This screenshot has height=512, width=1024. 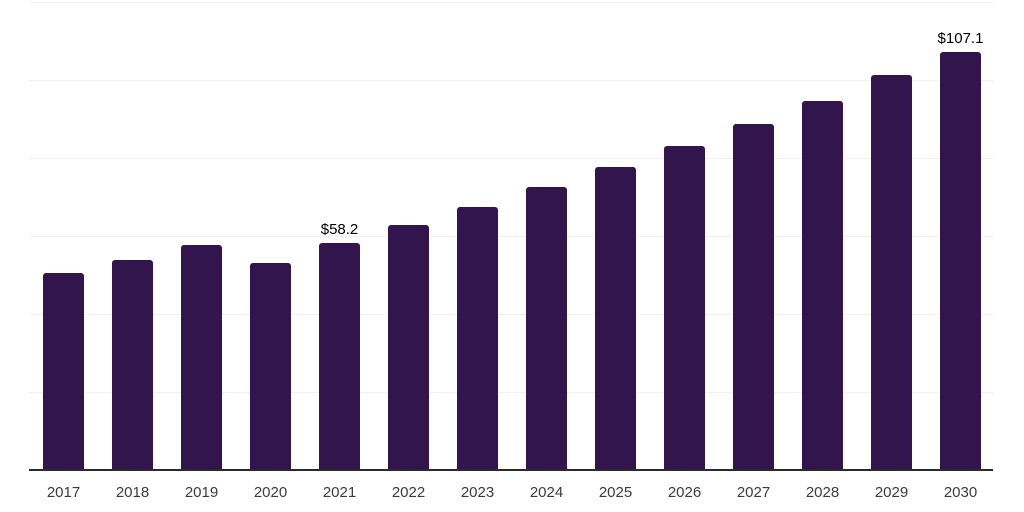 I want to click on tick-label-2023: 2023, so click(x=477, y=492).